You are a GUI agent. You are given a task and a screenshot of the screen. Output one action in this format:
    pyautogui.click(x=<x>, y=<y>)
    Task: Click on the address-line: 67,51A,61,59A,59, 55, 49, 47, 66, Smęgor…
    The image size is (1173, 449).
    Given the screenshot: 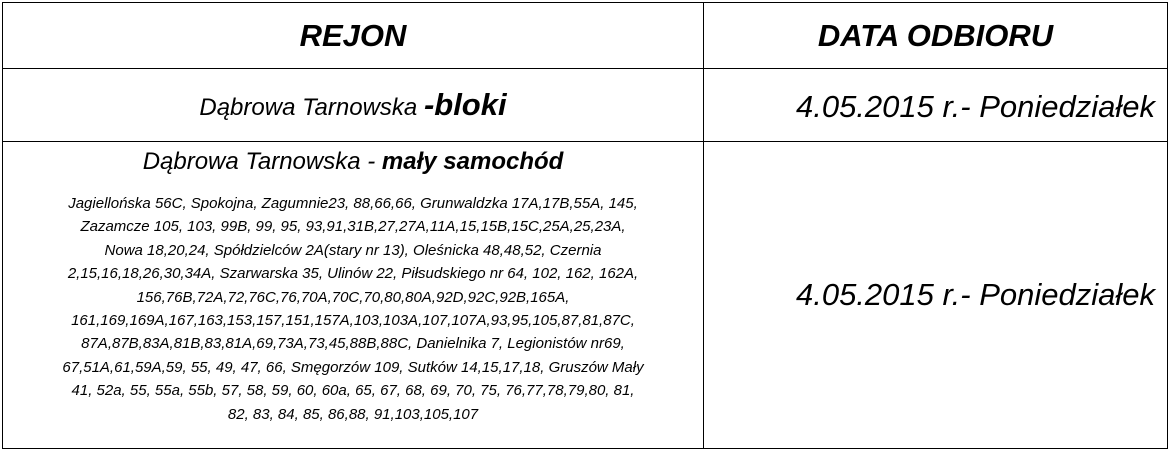 What is the action you would take?
    pyautogui.click(x=353, y=367)
    